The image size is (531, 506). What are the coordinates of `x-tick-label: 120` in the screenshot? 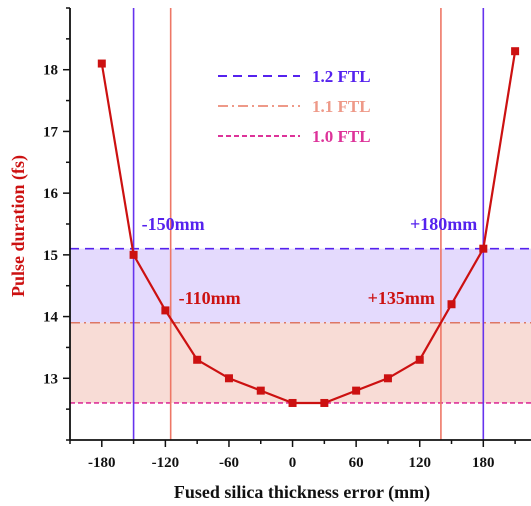 It's located at (419, 463).